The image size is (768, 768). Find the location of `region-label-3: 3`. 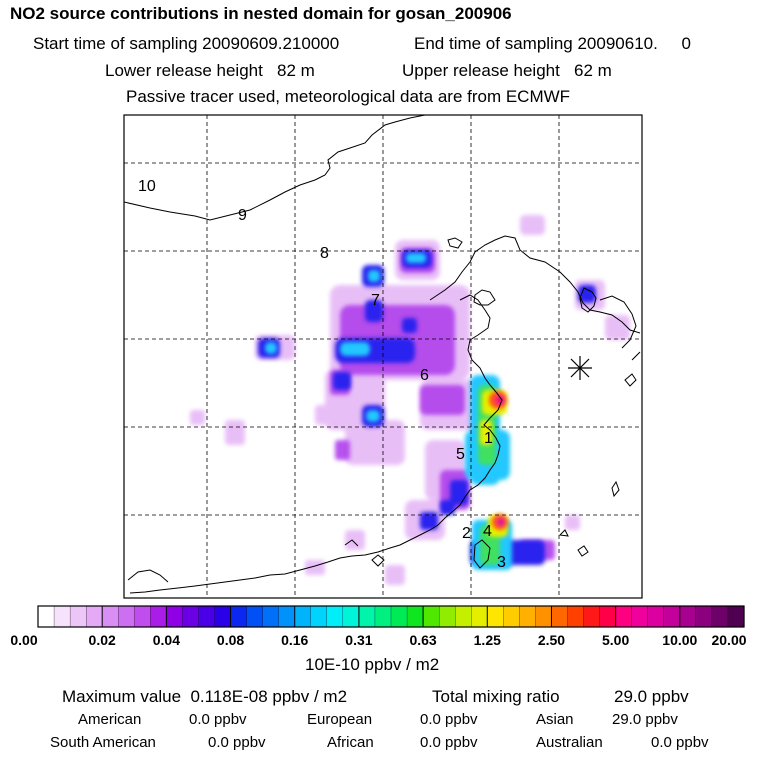

region-label-3: 3 is located at coordinates (501, 562).